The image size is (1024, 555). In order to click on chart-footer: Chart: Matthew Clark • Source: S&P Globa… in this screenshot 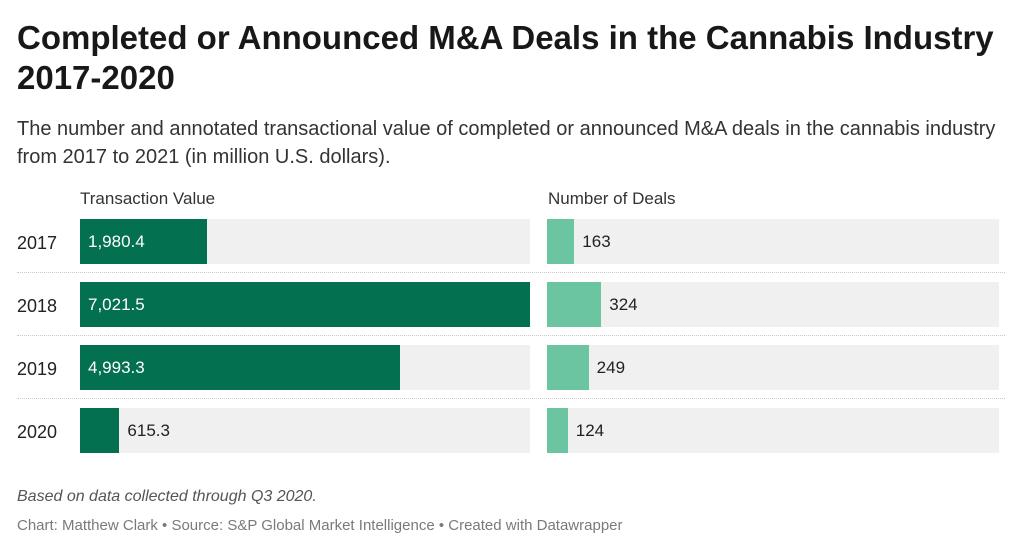, I will do `click(320, 525)`.